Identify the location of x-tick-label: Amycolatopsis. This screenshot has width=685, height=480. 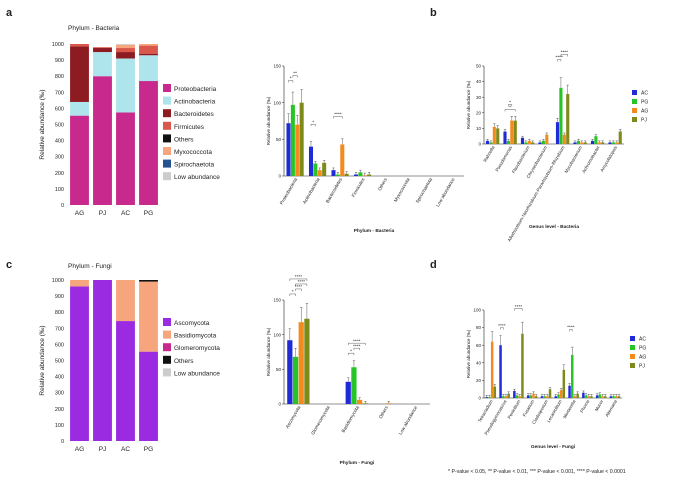
(608, 158).